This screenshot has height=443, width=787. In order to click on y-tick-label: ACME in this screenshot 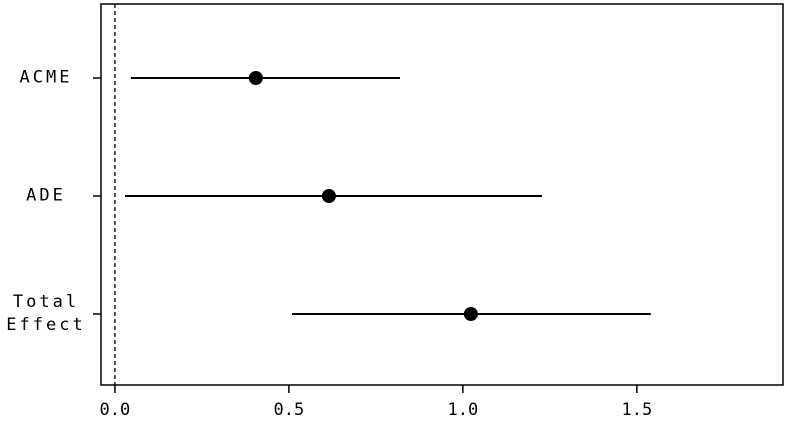, I will do `click(46, 77)`.